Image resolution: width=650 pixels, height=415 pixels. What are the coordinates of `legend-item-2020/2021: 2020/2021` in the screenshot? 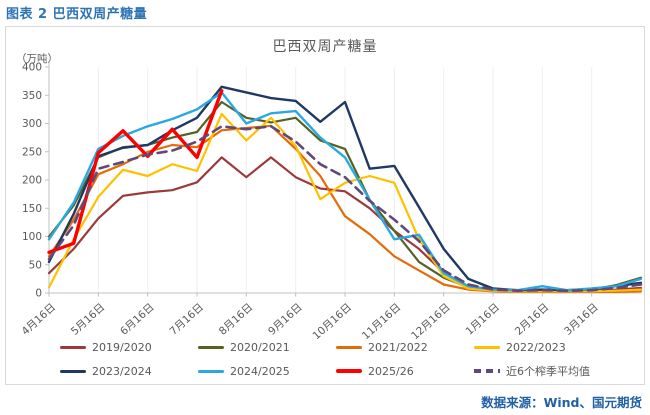 It's located at (254, 347).